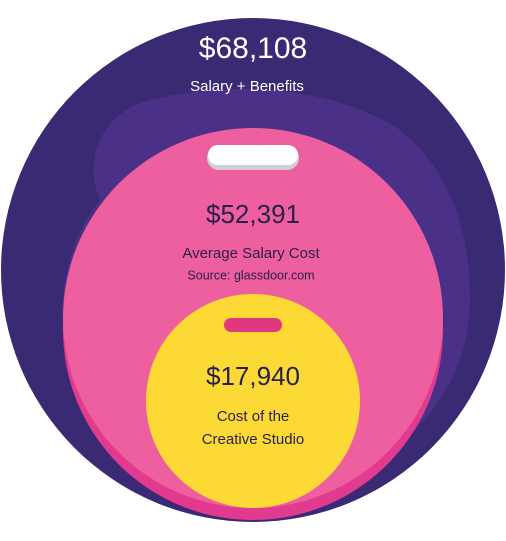 The height and width of the screenshot is (541, 506). I want to click on pink-amount: $52,391, so click(253, 214).